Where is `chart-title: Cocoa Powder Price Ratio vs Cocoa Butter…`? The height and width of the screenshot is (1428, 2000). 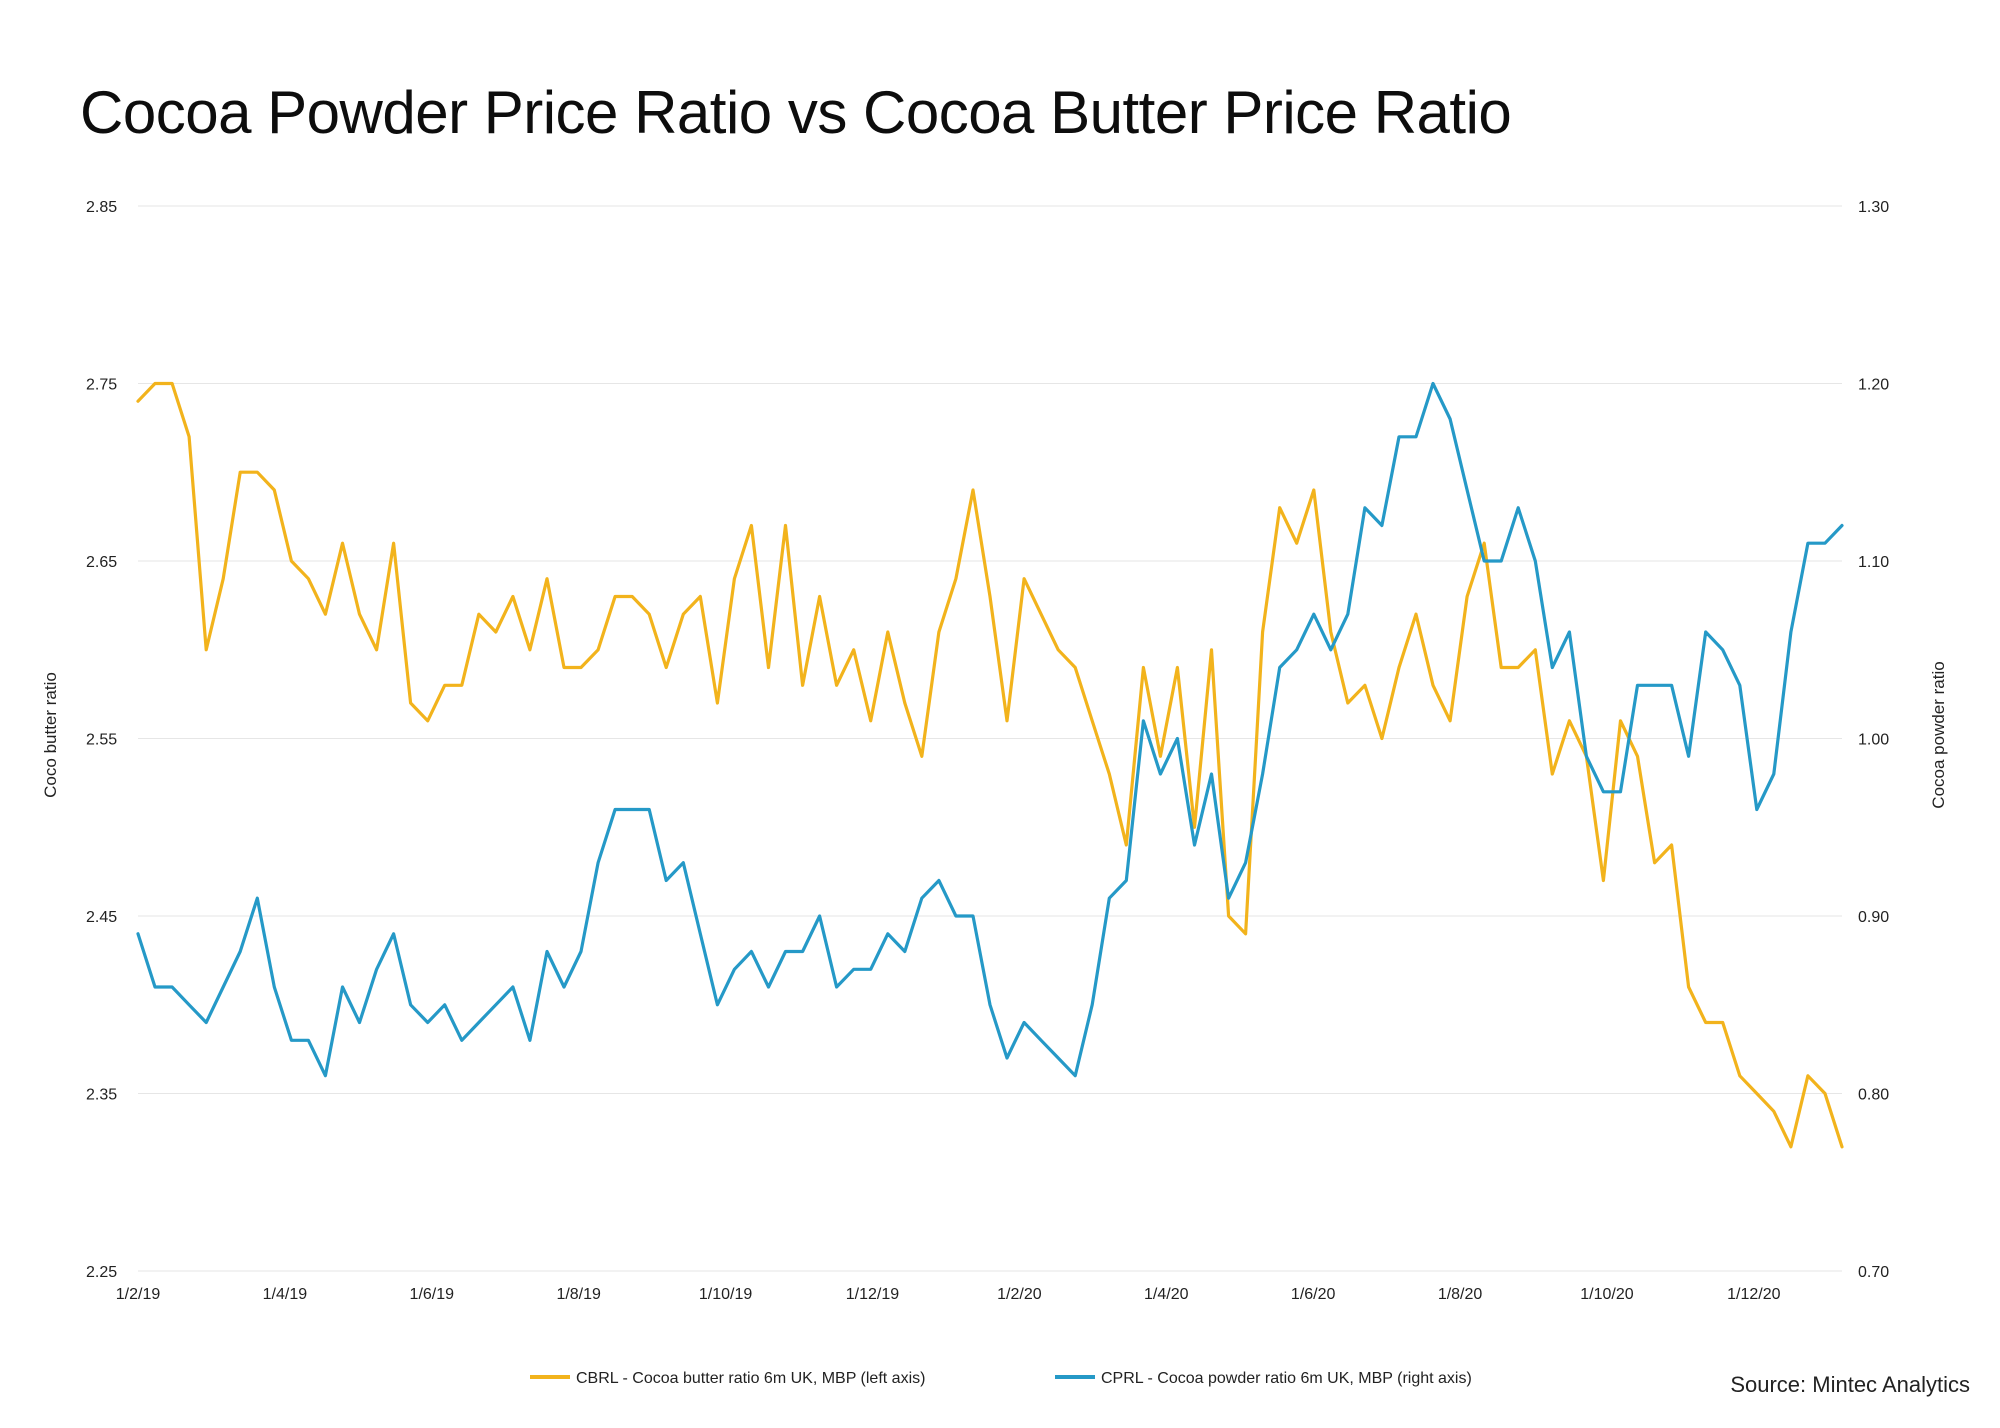
chart-title: Cocoa Powder Price Ratio vs Cocoa Butter… is located at coordinates (796, 112).